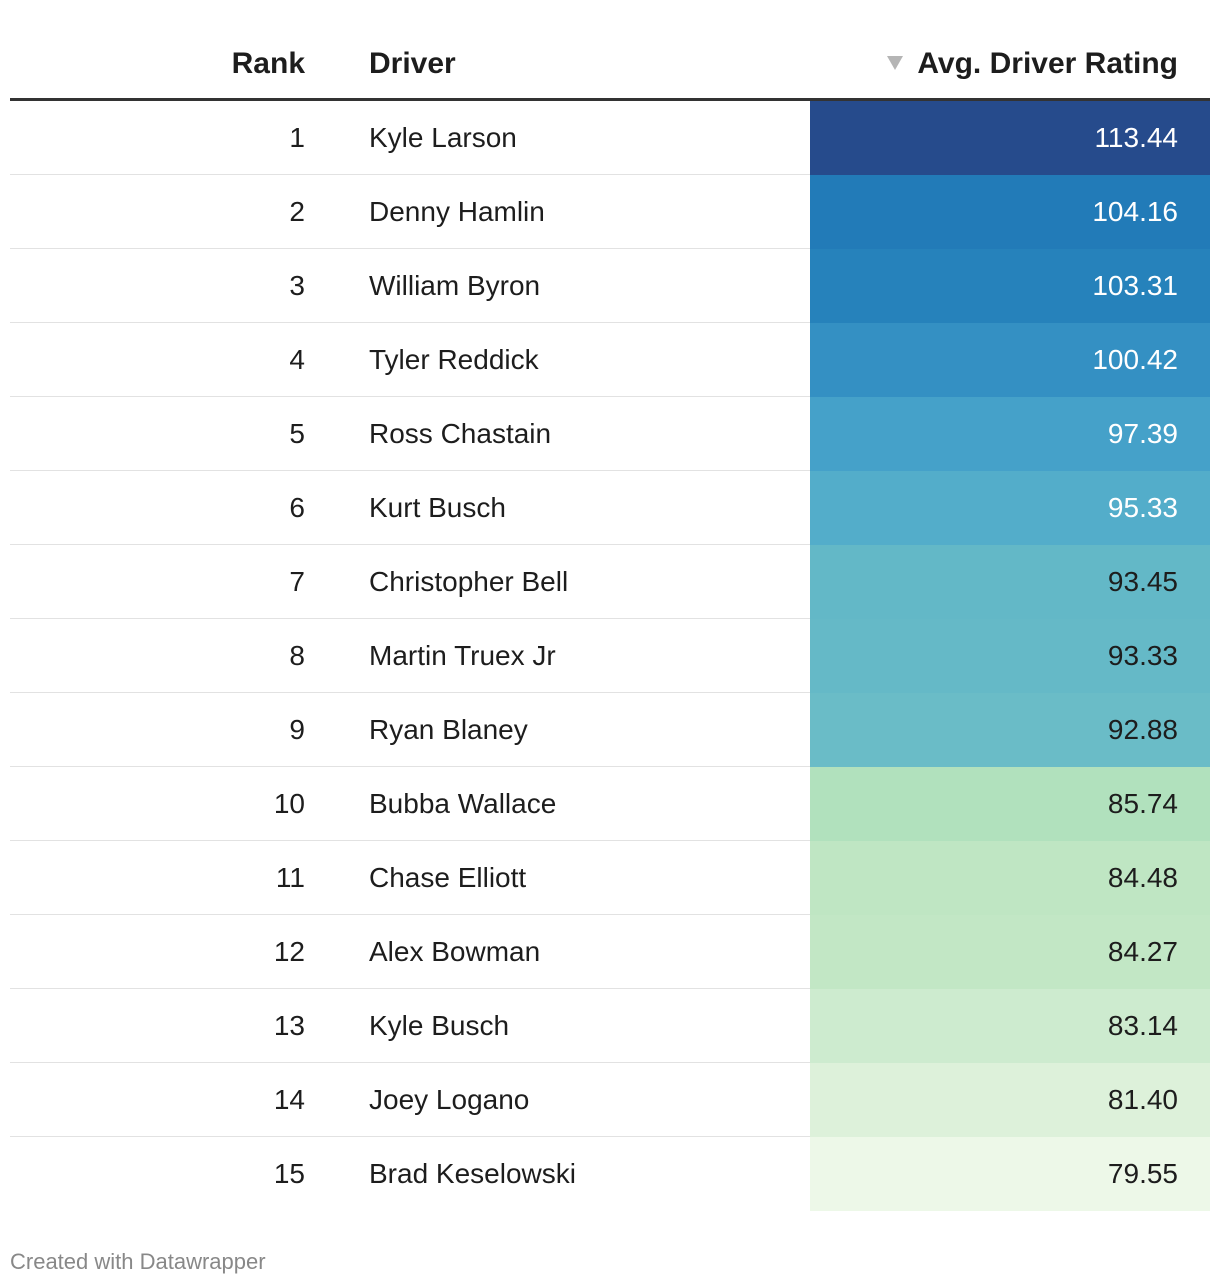 The height and width of the screenshot is (1286, 1220). What do you see at coordinates (1010, 804) in the screenshot?
I see `rating-cell: 85.74` at bounding box center [1010, 804].